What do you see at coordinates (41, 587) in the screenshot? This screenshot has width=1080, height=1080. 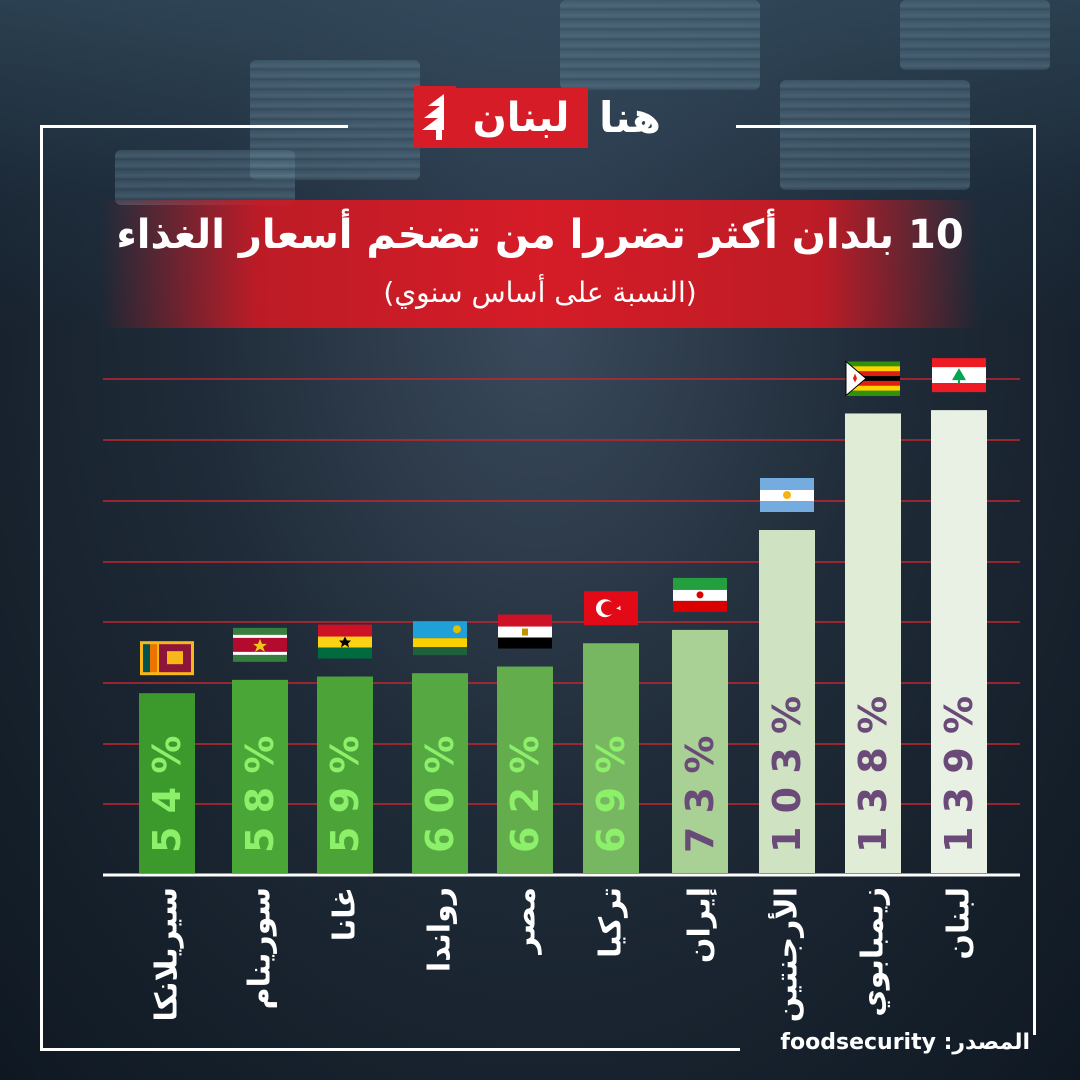 I see `frame-left` at bounding box center [41, 587].